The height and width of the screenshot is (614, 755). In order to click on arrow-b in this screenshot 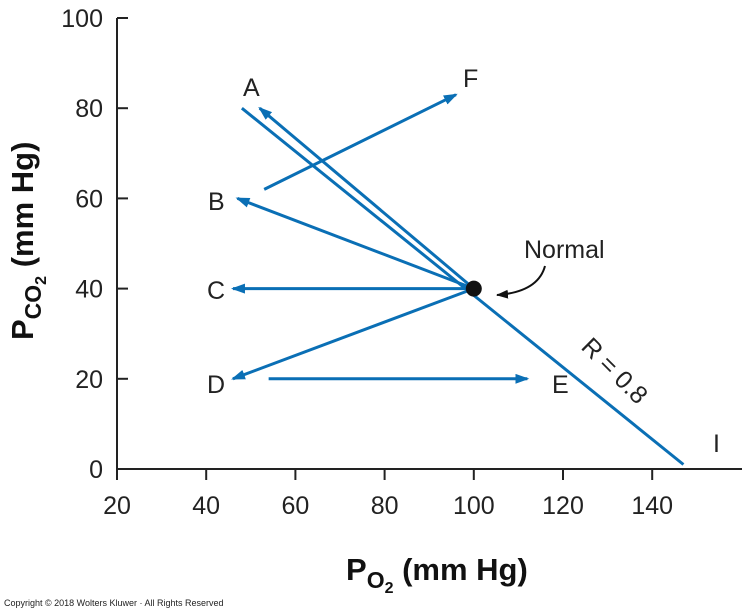, I will do `click(355, 243)`.